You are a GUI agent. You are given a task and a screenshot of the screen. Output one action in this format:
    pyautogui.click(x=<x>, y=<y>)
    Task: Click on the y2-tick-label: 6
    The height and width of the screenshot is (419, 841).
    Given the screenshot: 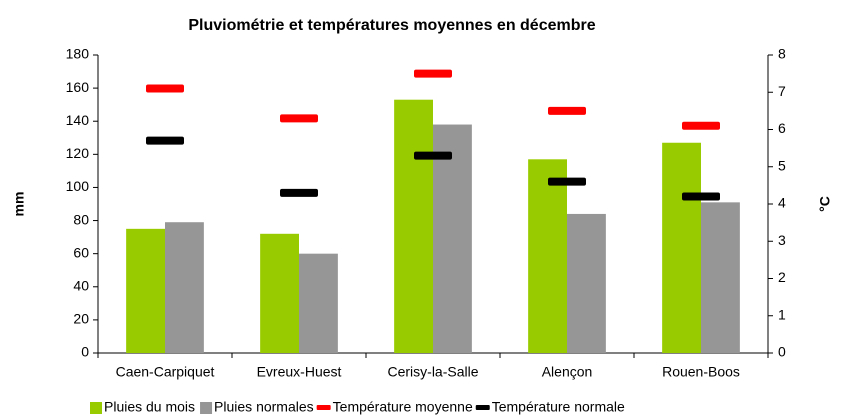 What is the action you would take?
    pyautogui.click(x=782, y=128)
    